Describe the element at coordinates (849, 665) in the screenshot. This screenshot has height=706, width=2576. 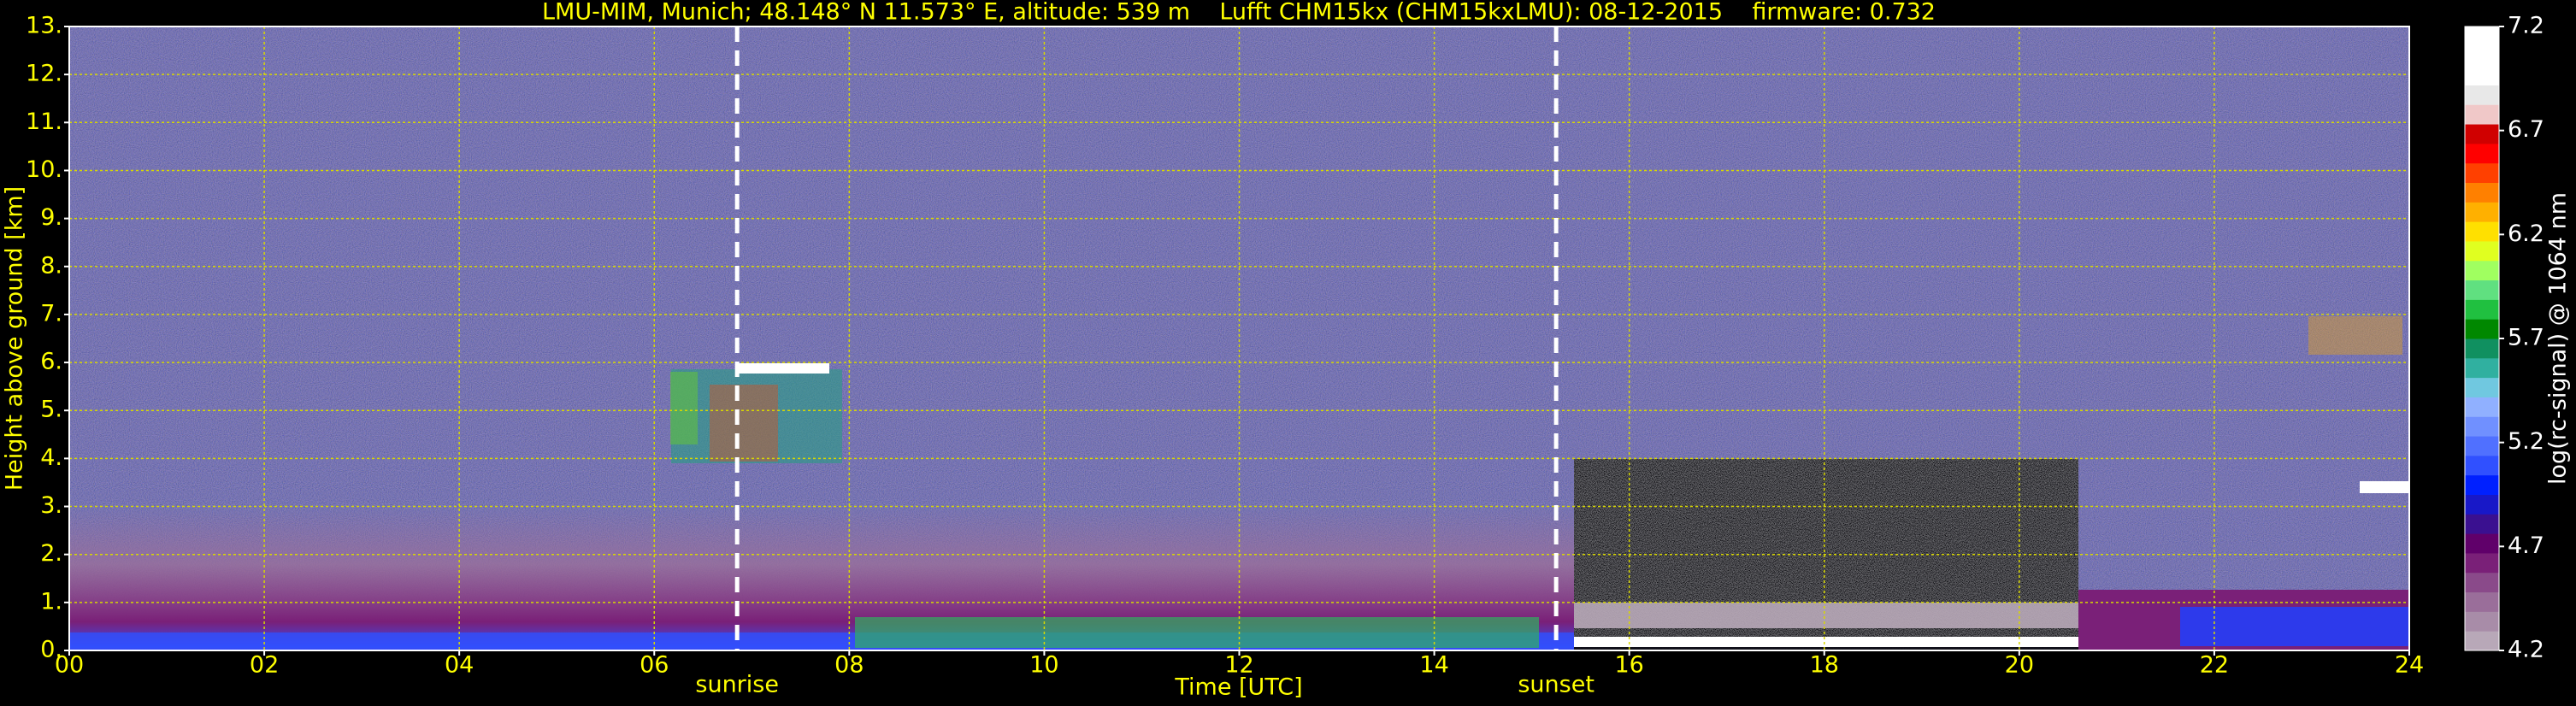
I see `x-tick-label: 08` at that location.